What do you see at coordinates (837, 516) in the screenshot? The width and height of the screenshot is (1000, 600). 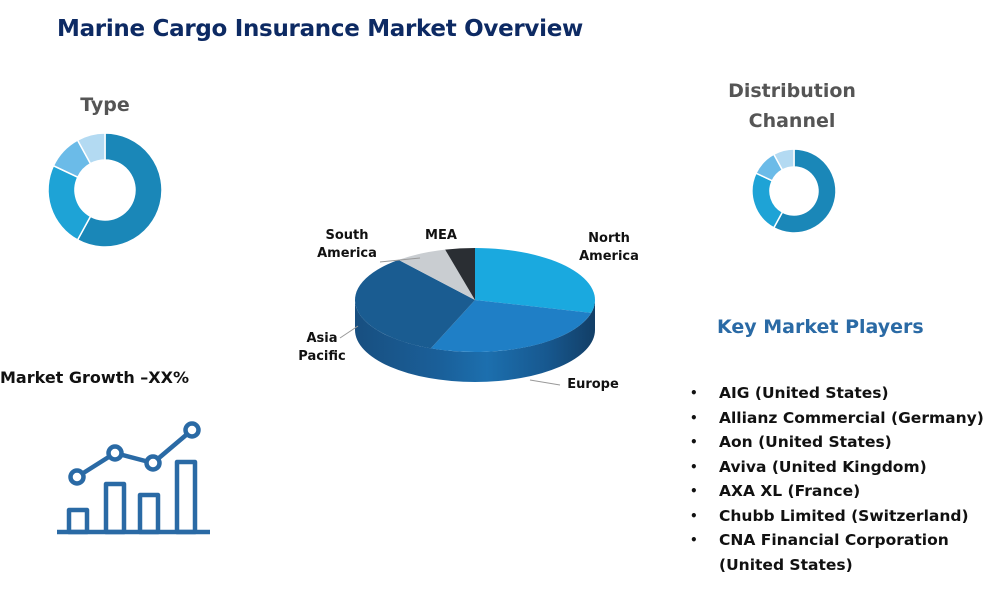 I see `list-item: Chubb Limited (Switzerland)` at bounding box center [837, 516].